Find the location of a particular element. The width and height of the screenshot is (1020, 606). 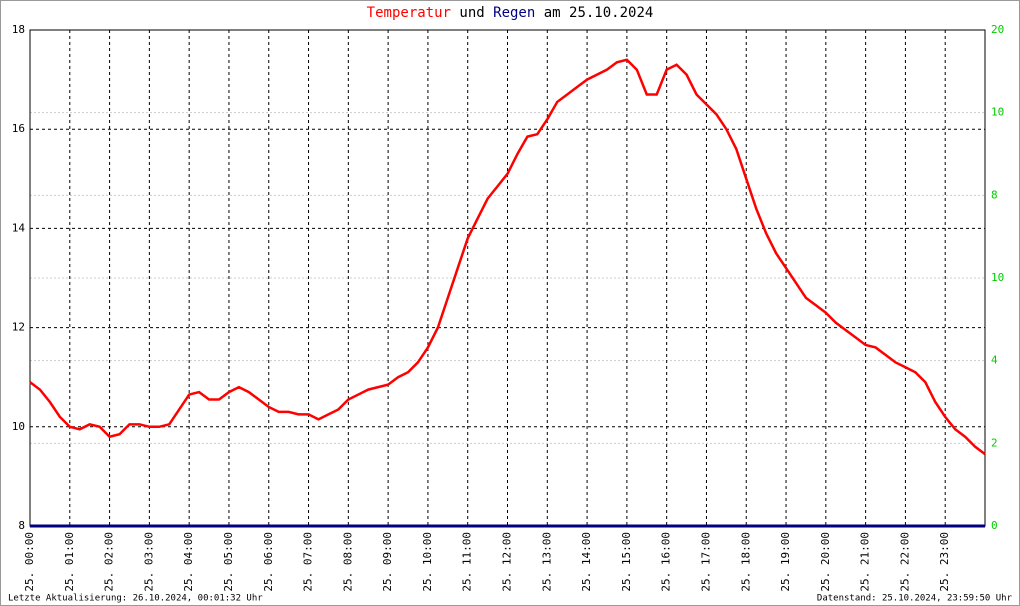

x-tick-label: 25. 23:00 is located at coordinates (944, 562).